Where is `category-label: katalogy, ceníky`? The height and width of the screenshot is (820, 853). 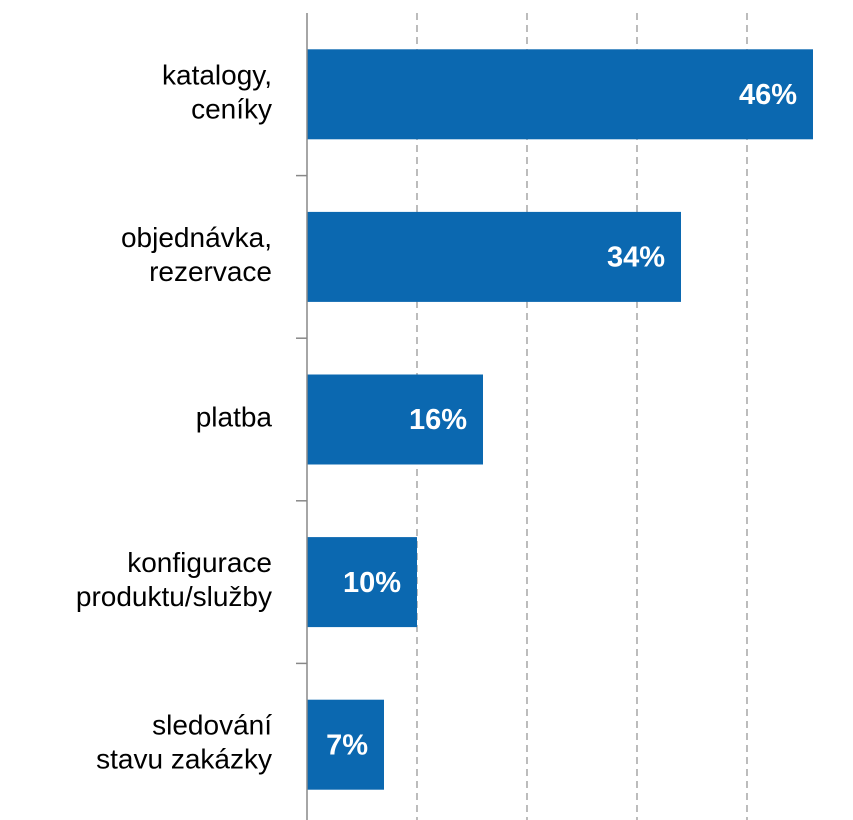 category-label: katalogy, ceníky is located at coordinates (217, 92).